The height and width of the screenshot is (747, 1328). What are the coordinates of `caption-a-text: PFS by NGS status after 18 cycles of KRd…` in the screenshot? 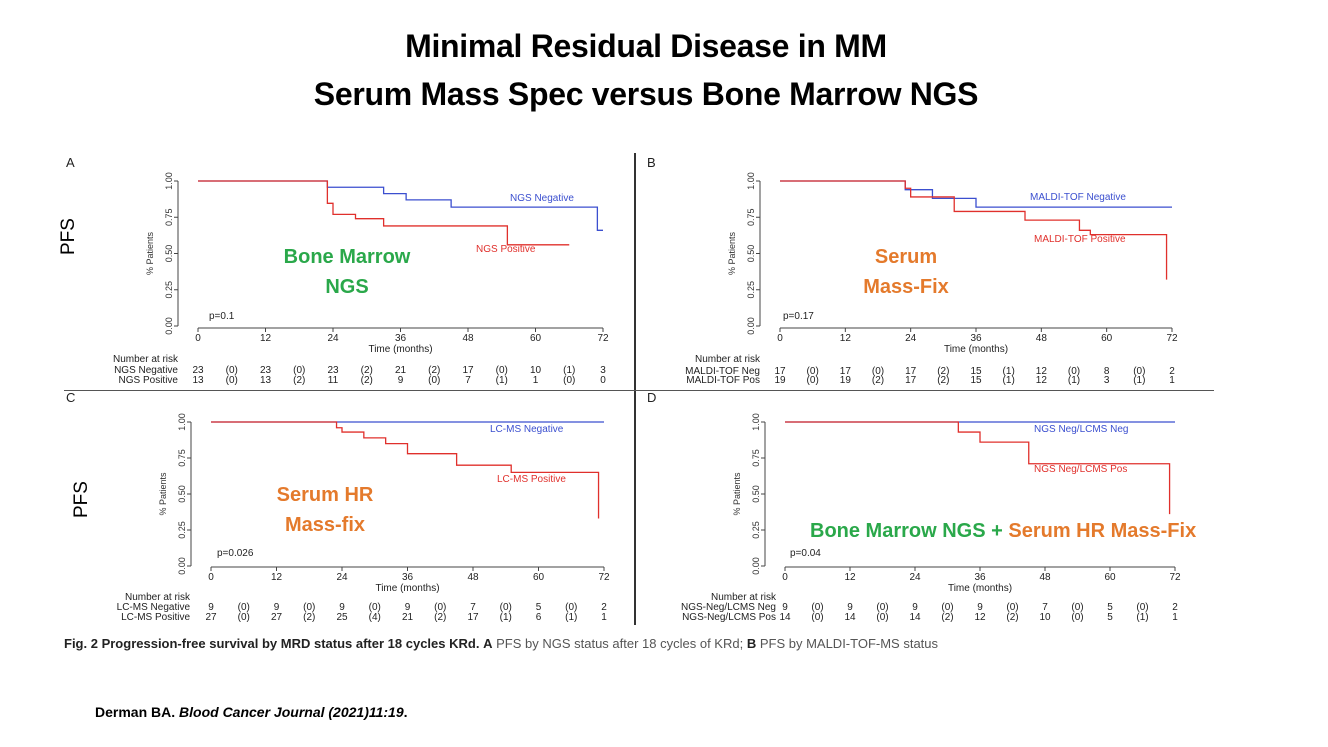 It's located at (620, 643).